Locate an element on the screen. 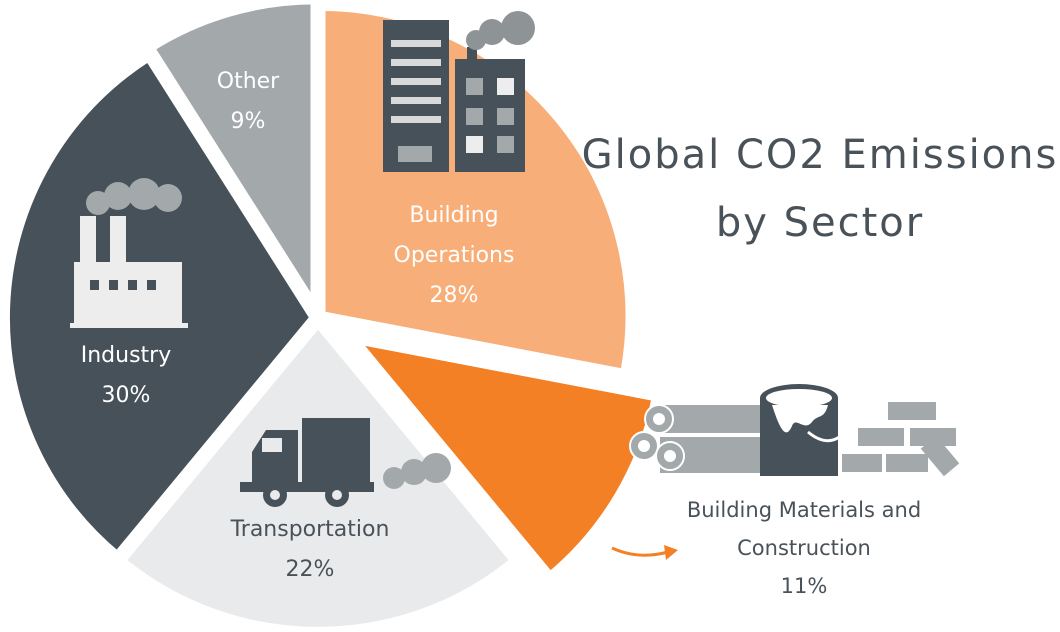 The width and height of the screenshot is (1060, 632). factory-icon is located at coordinates (129, 253).